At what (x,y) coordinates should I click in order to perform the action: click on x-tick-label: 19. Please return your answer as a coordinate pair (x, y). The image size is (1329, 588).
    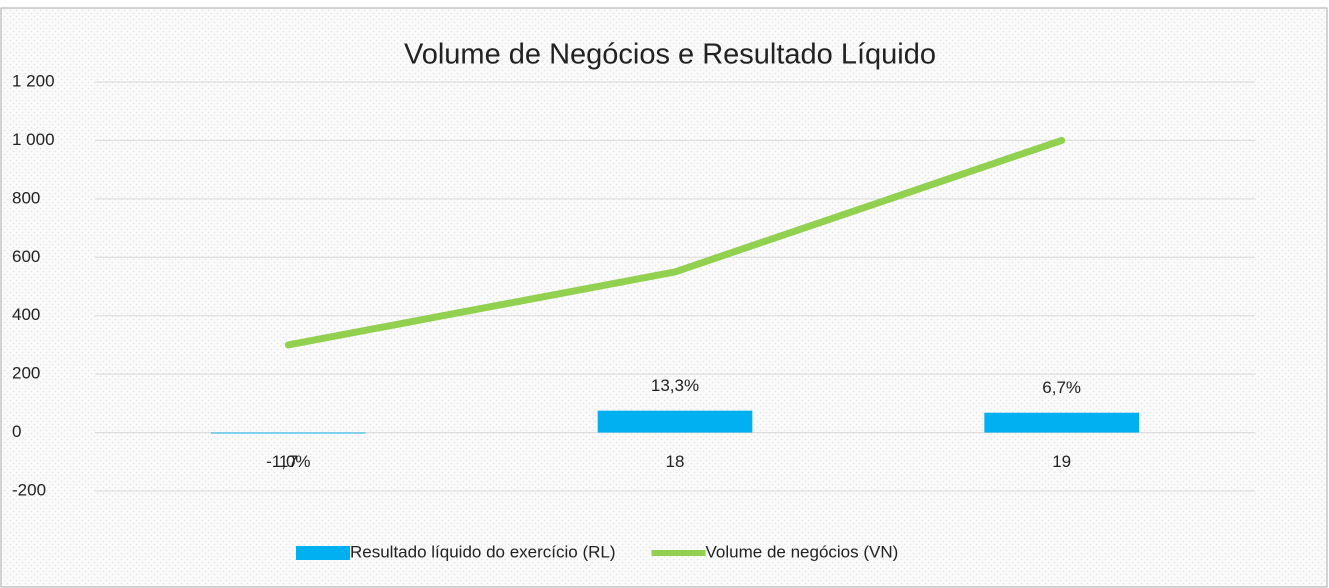
    Looking at the image, I should click on (1061, 461).